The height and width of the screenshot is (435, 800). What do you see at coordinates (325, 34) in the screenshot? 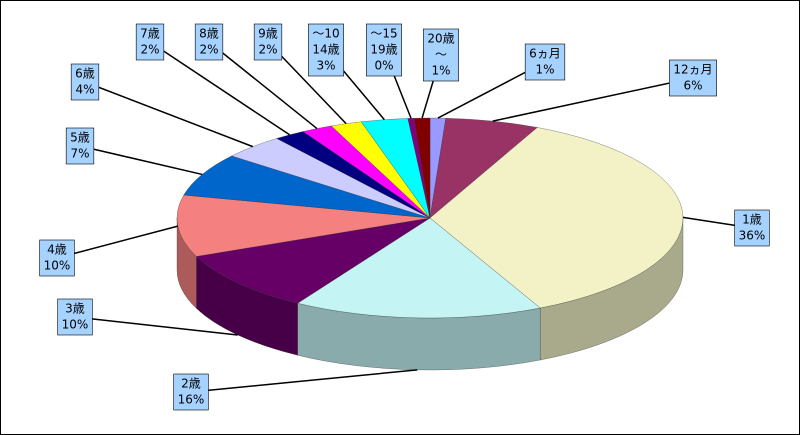
I see `data-label: ～10` at bounding box center [325, 34].